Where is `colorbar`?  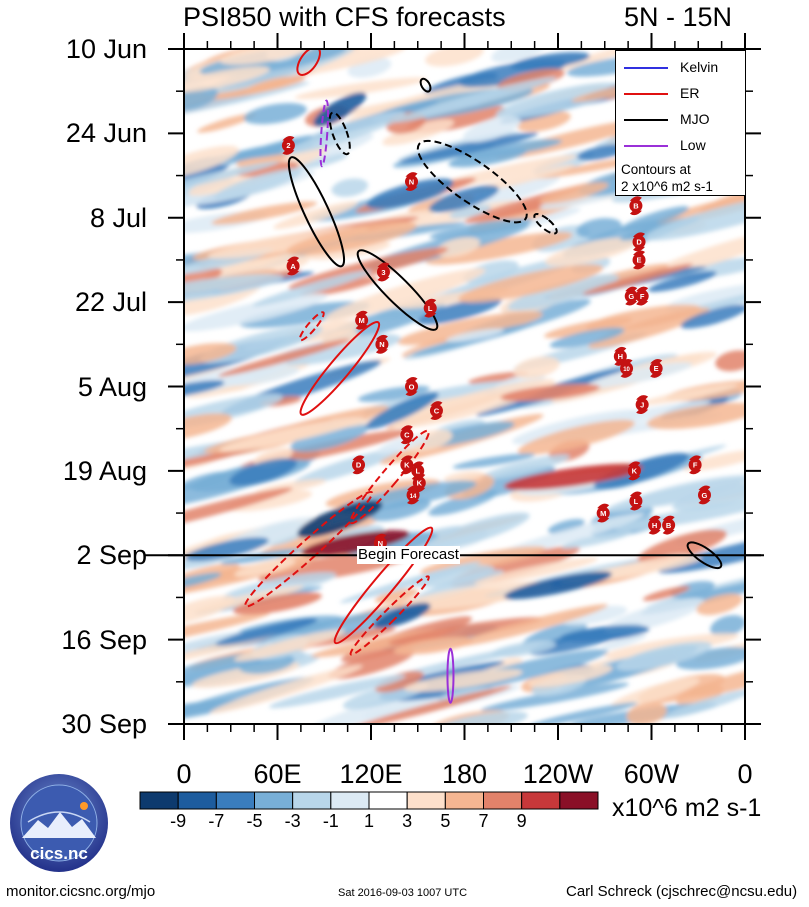
colorbar is located at coordinates (369, 800).